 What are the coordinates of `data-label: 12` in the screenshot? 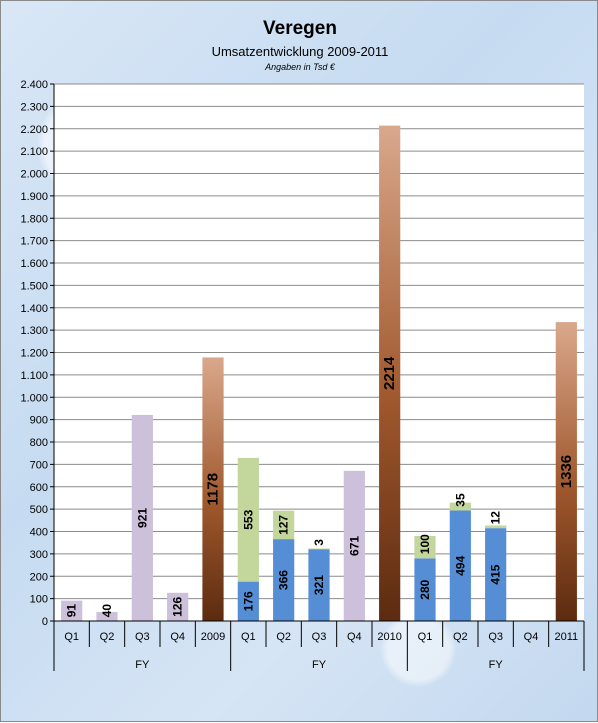 It's located at (496, 518).